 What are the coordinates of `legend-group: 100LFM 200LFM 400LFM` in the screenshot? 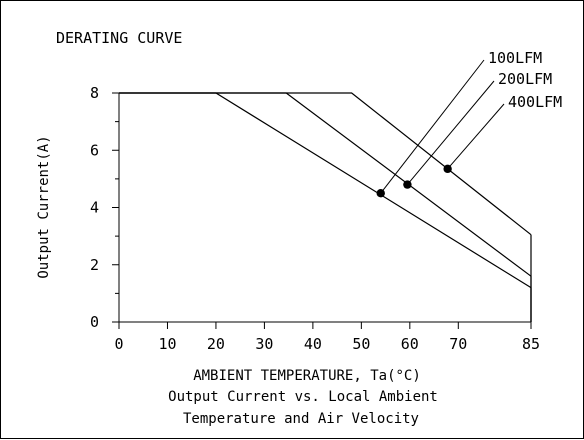 It's located at (471, 121).